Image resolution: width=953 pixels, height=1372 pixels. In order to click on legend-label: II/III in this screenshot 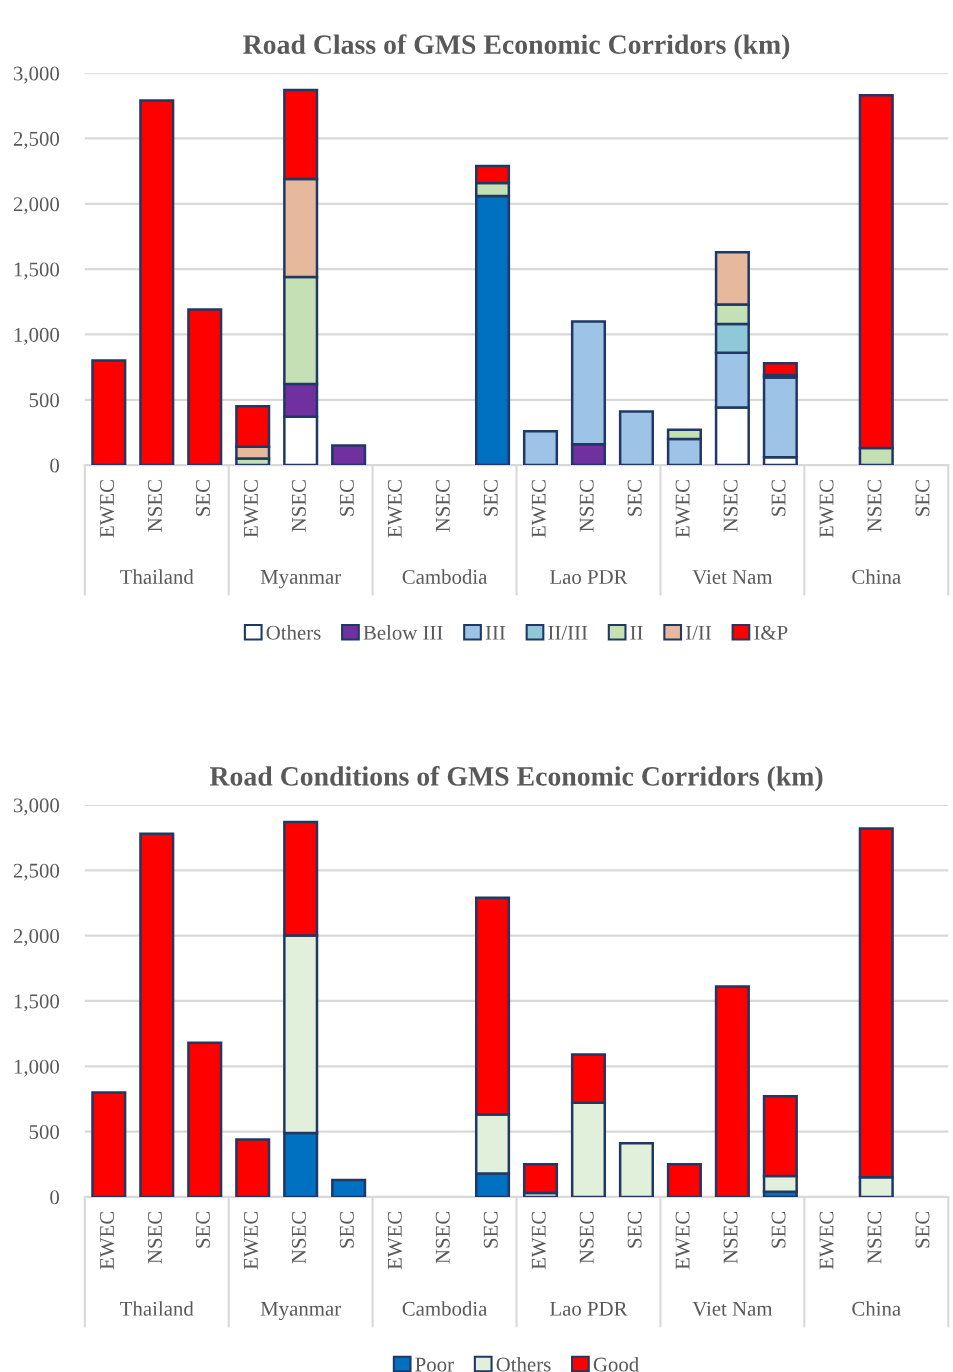, I will do `click(568, 632)`.